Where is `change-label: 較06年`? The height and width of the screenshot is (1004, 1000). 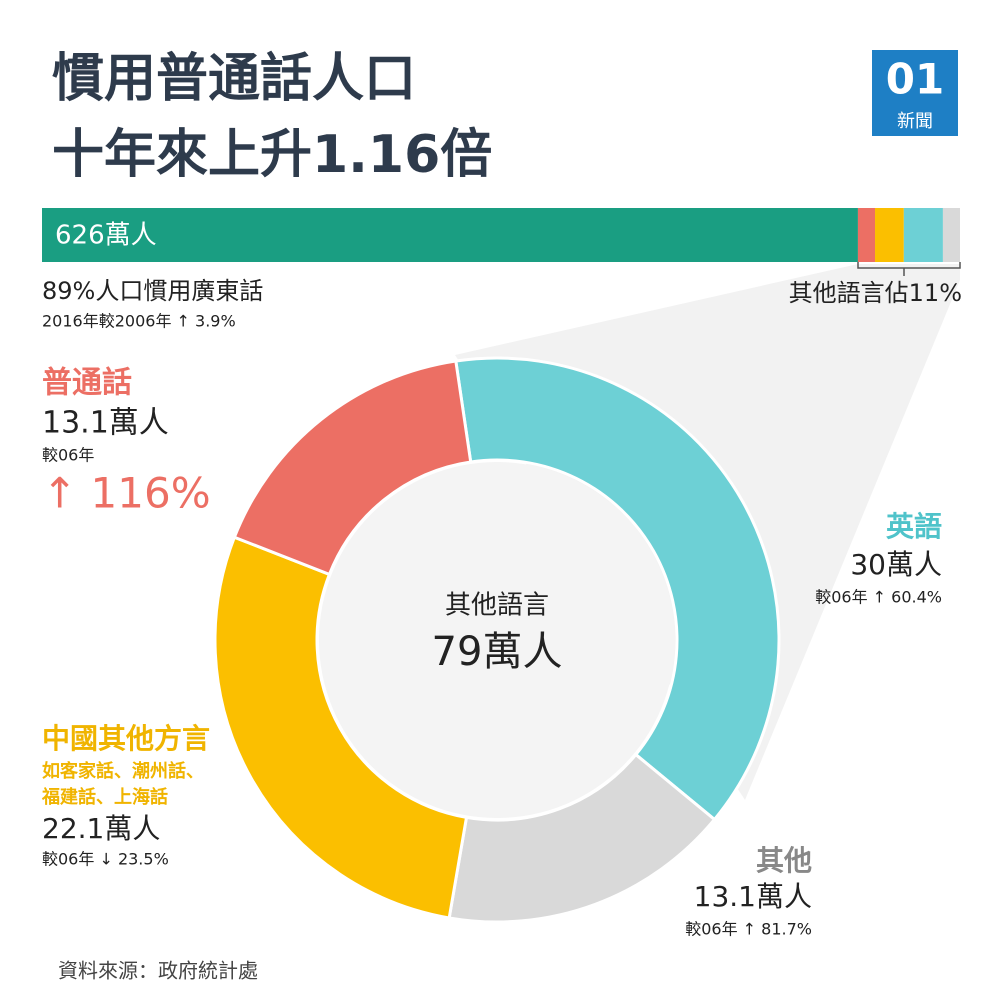 change-label: 較06年 is located at coordinates (68, 455).